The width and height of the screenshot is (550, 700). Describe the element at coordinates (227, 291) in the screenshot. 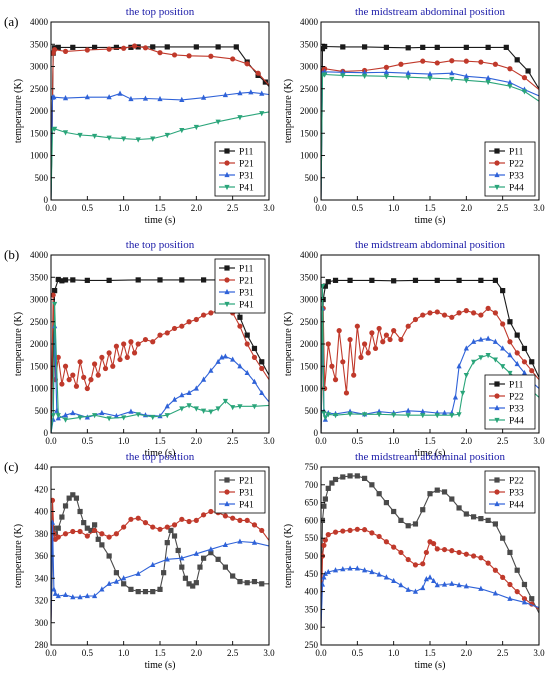

I see `legend-marker` at that location.